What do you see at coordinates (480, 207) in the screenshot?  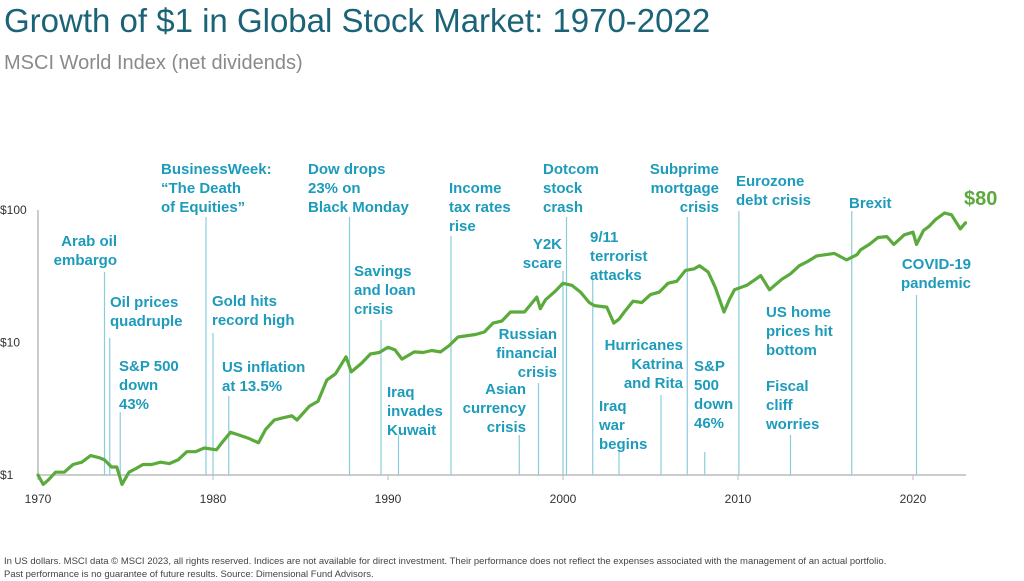 I see `event-annotation: Income tax rates rise` at bounding box center [480, 207].